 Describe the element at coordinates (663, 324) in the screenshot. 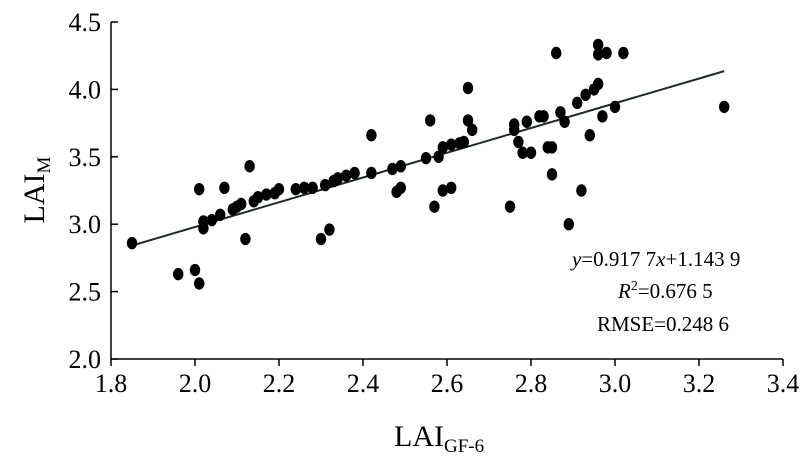

I see `rmse-label: RMSE=0.248 6` at that location.